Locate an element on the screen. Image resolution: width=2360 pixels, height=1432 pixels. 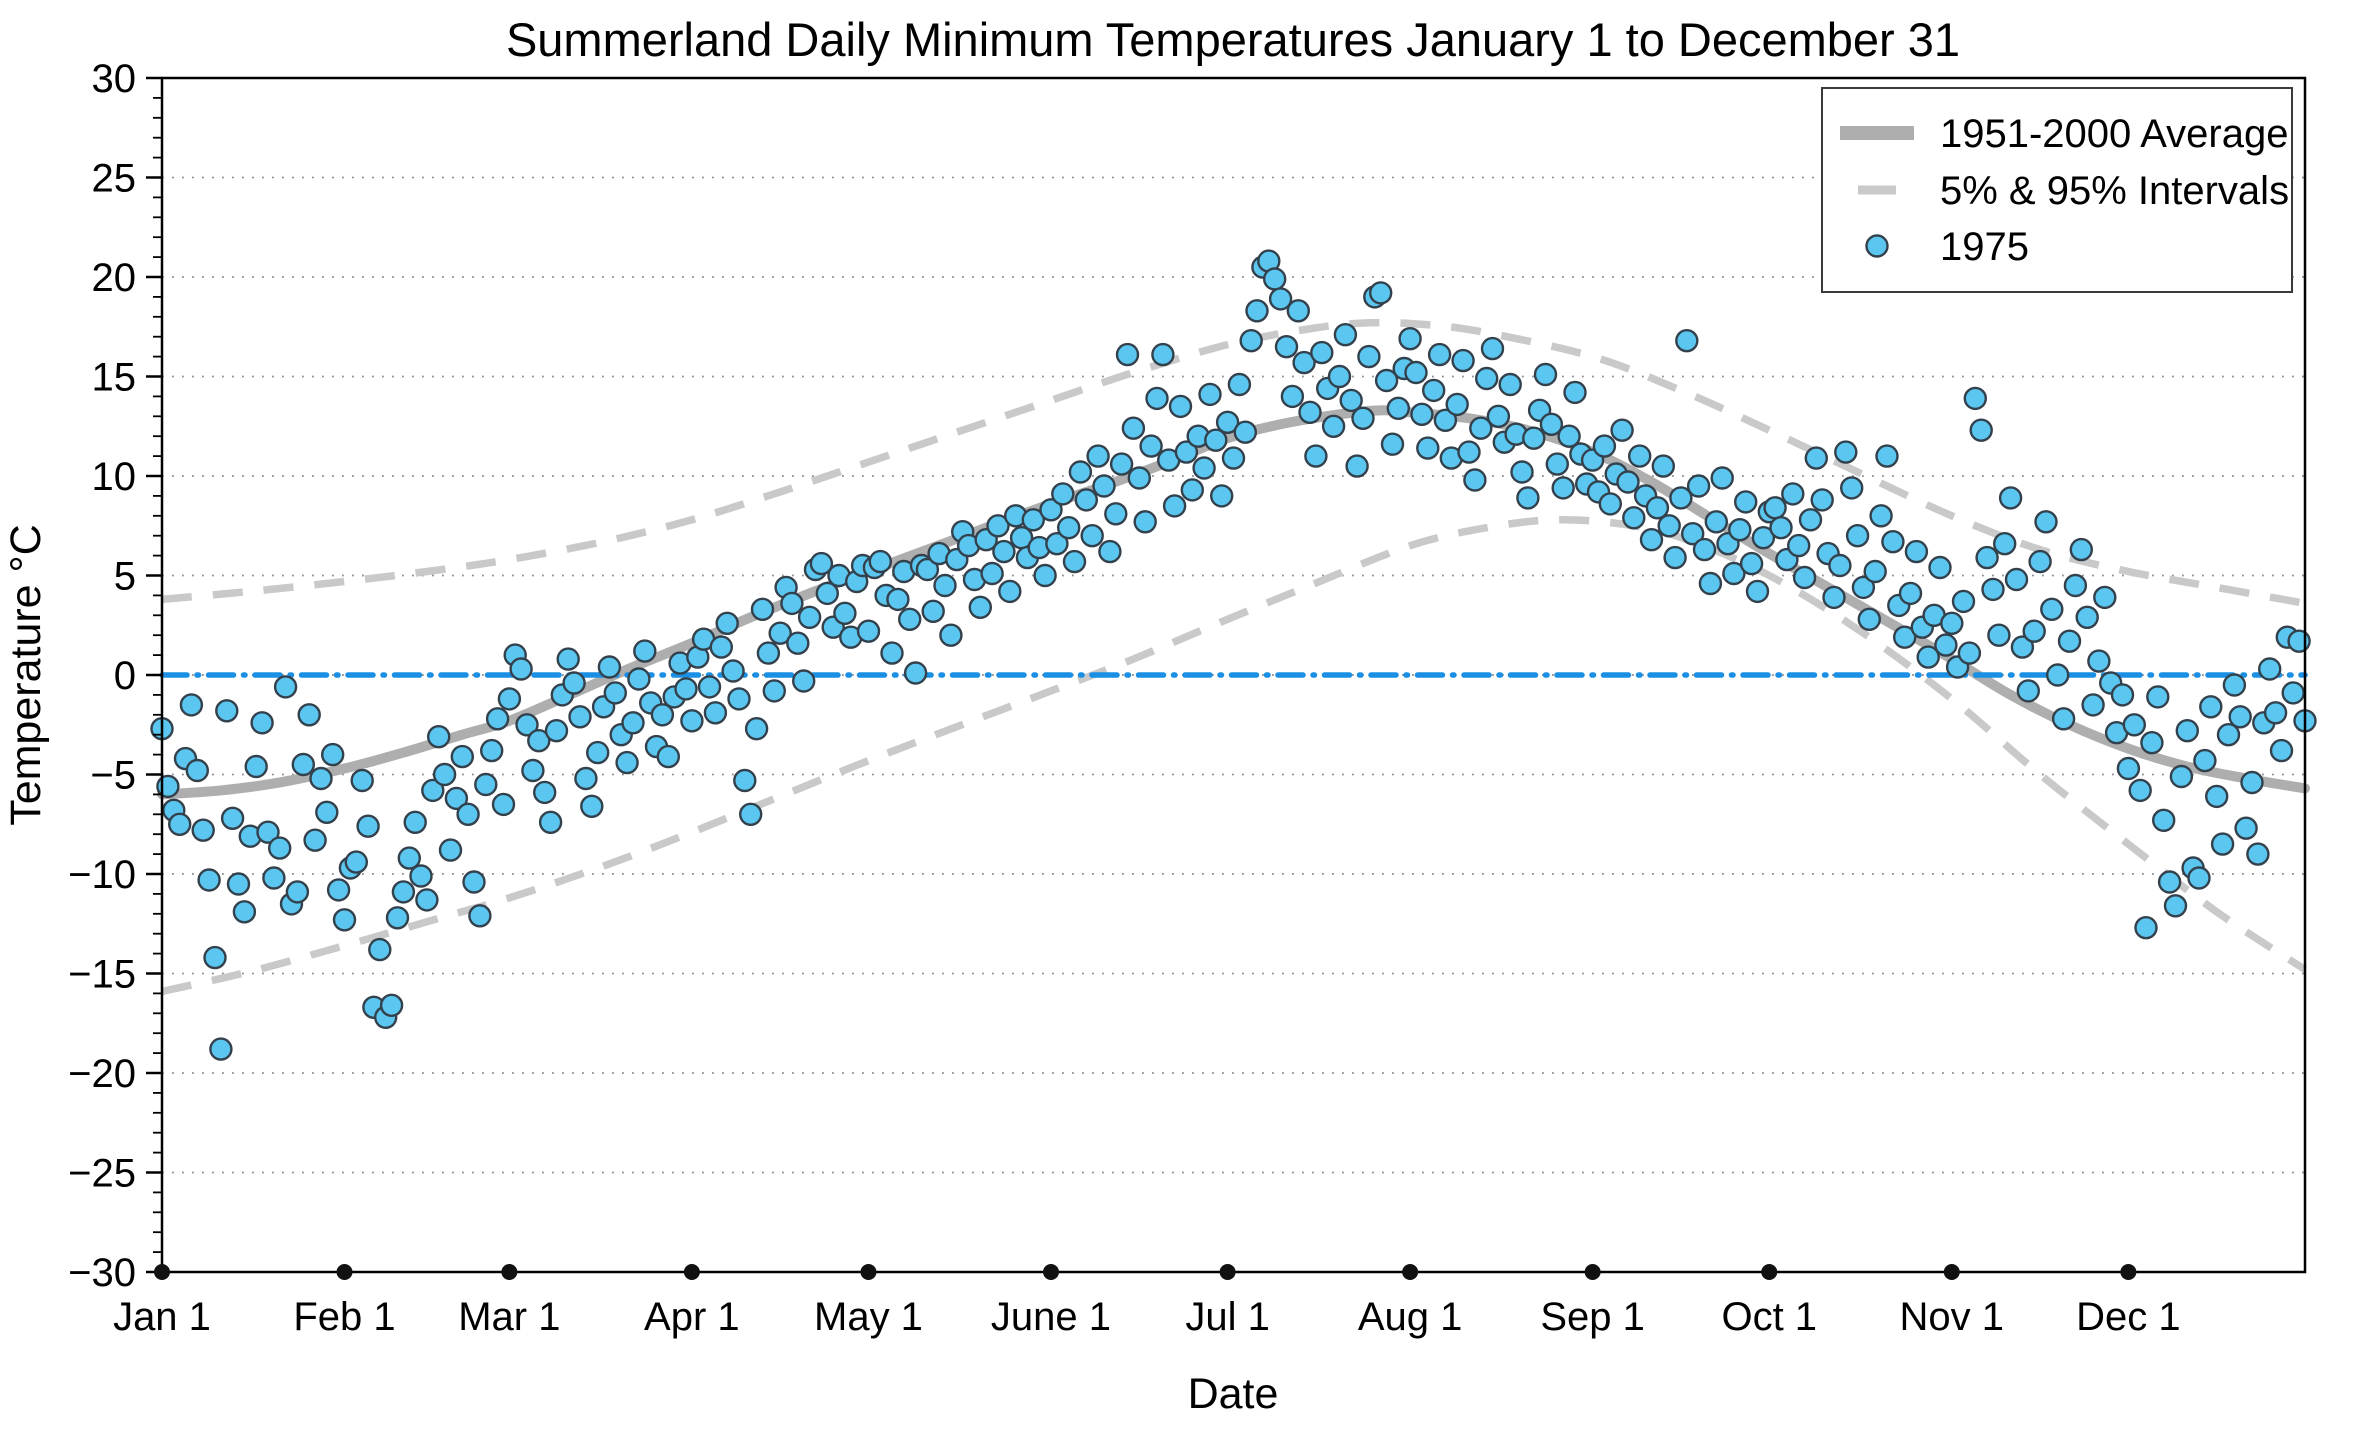
y-axis-label: Temperature °C is located at coordinates (26, 675).